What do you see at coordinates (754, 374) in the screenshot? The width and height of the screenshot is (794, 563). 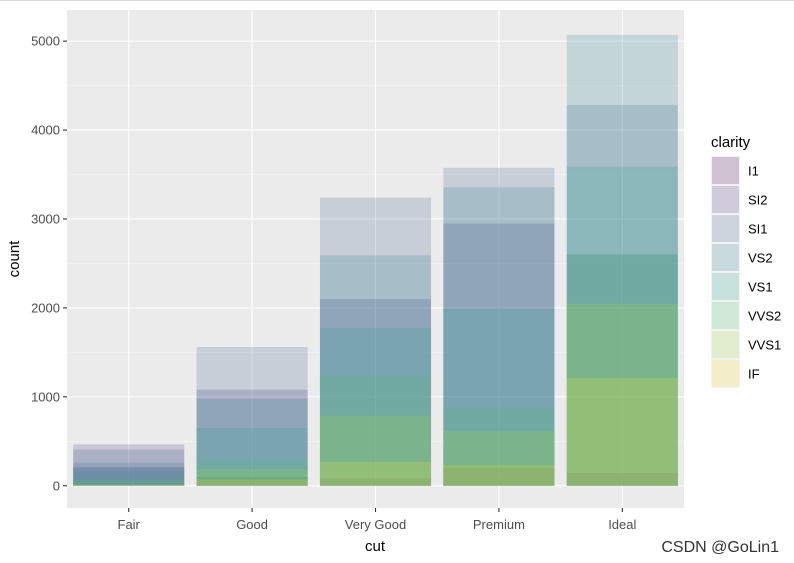 I see `legend-label-if: IF` at bounding box center [754, 374].